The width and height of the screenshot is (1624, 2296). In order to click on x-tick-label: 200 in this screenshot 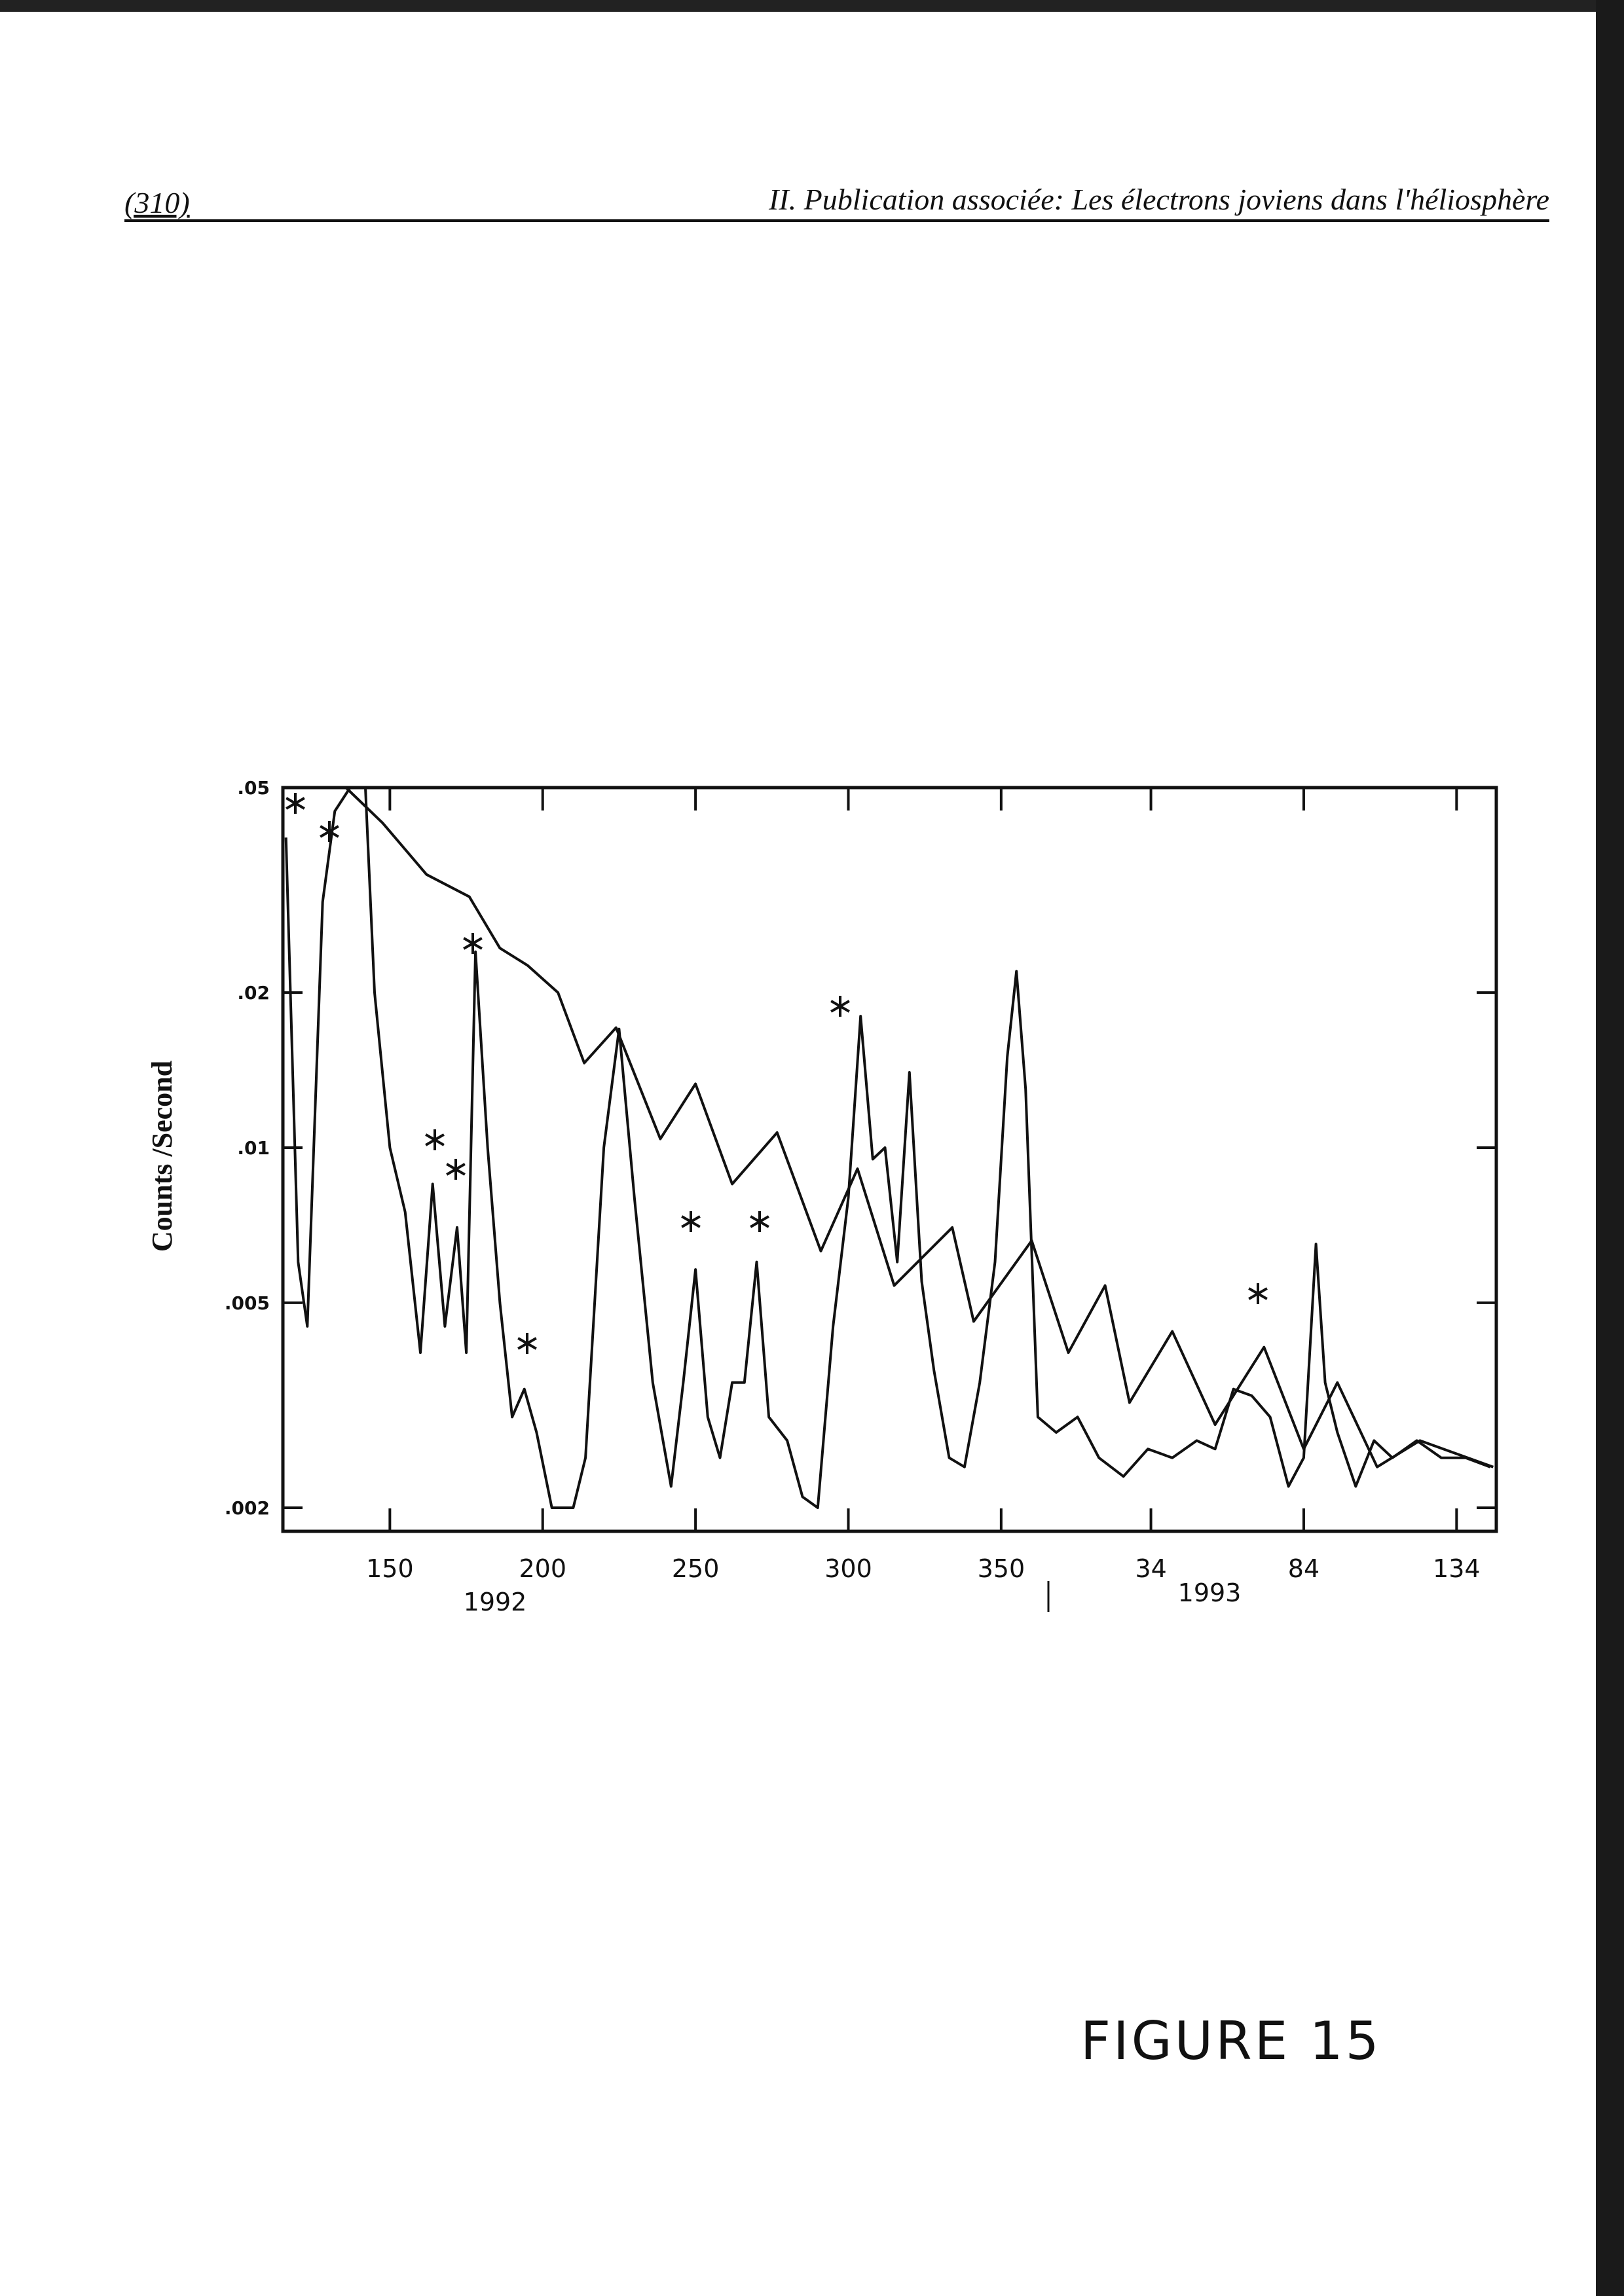, I will do `click(542, 1568)`.